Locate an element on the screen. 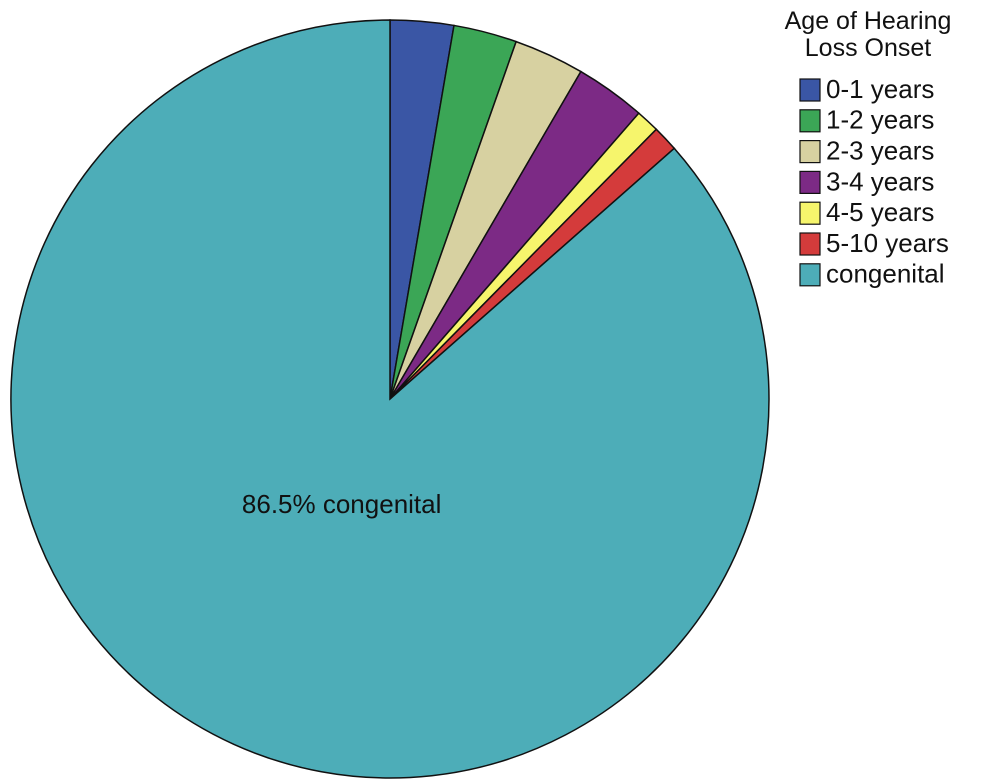 The height and width of the screenshot is (783, 989). legend-label: 4-5 years is located at coordinates (880, 212).